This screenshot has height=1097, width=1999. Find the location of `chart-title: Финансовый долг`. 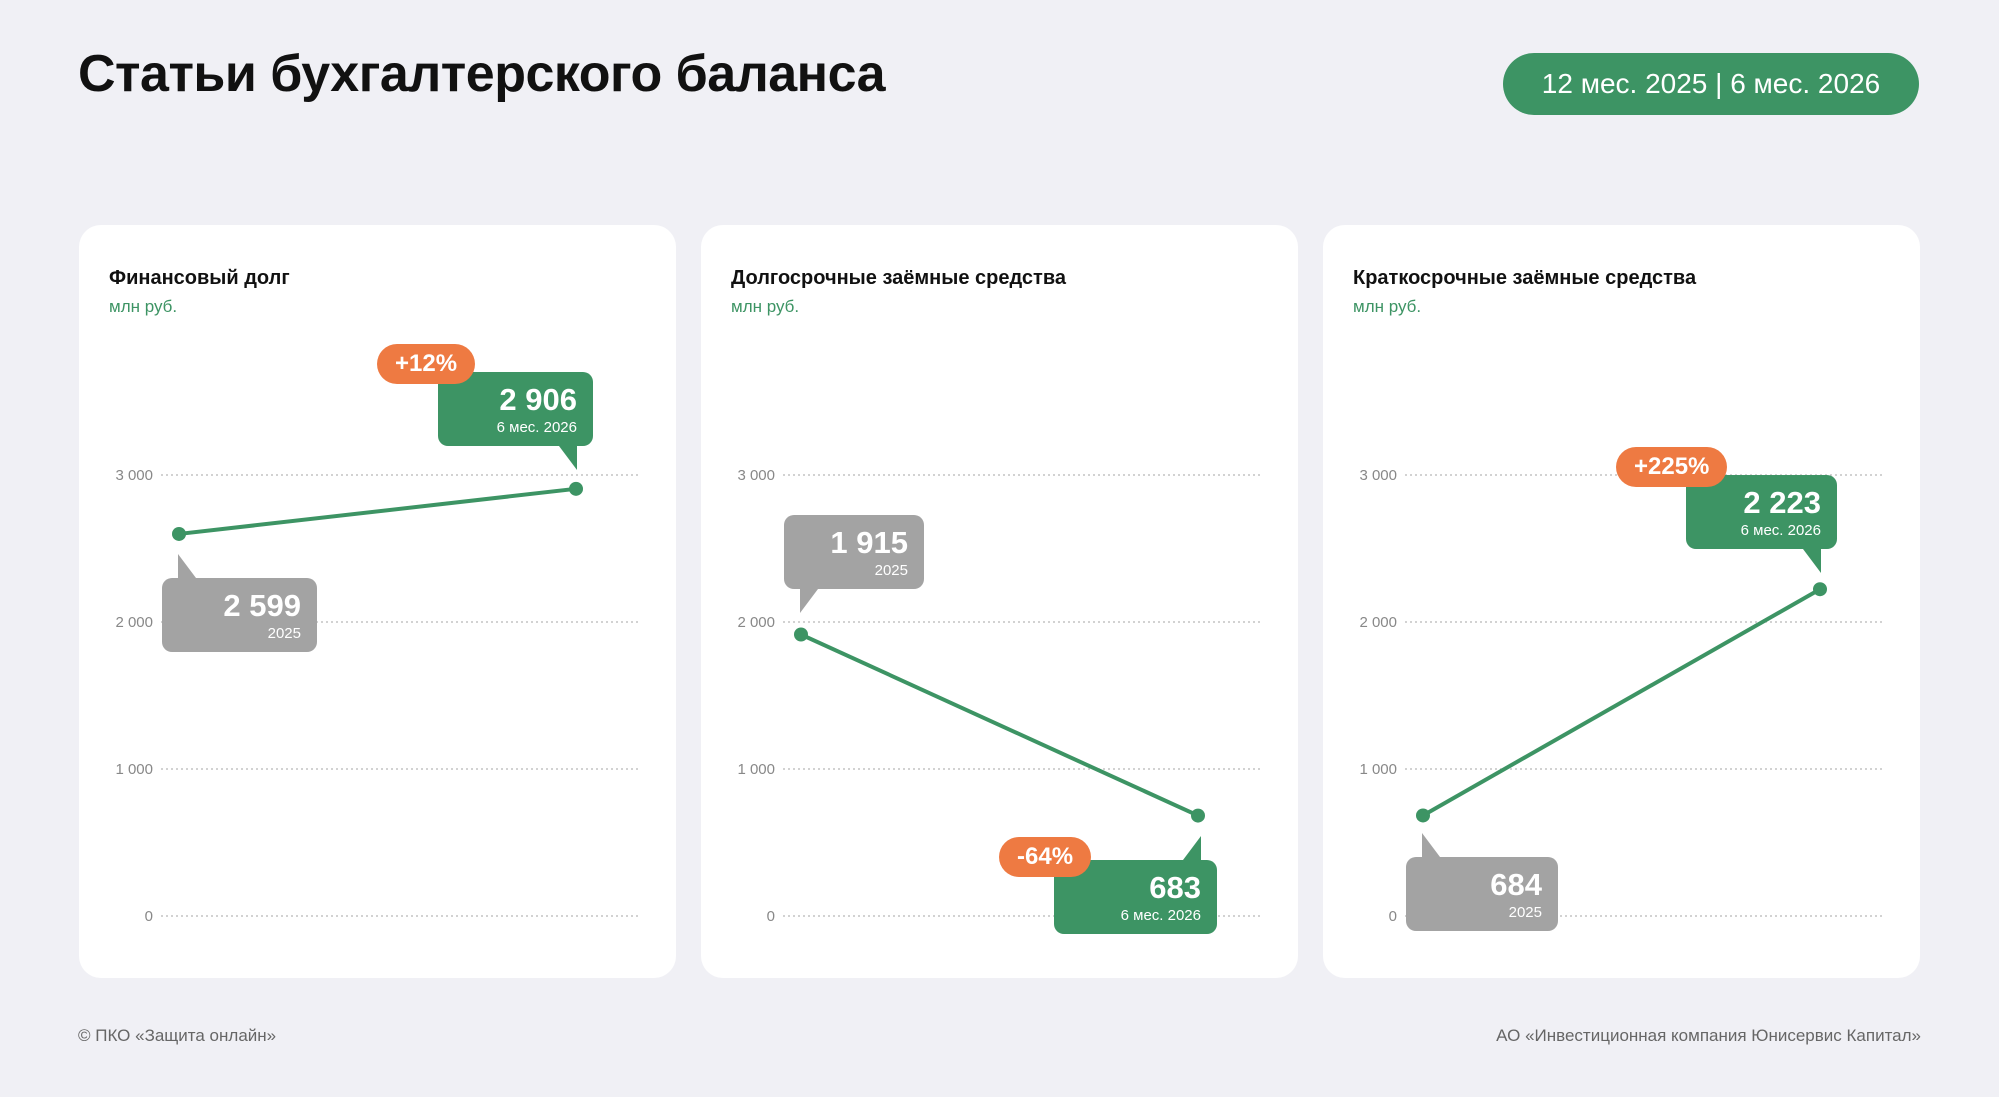

chart-title: Финансовый долг is located at coordinates (199, 278).